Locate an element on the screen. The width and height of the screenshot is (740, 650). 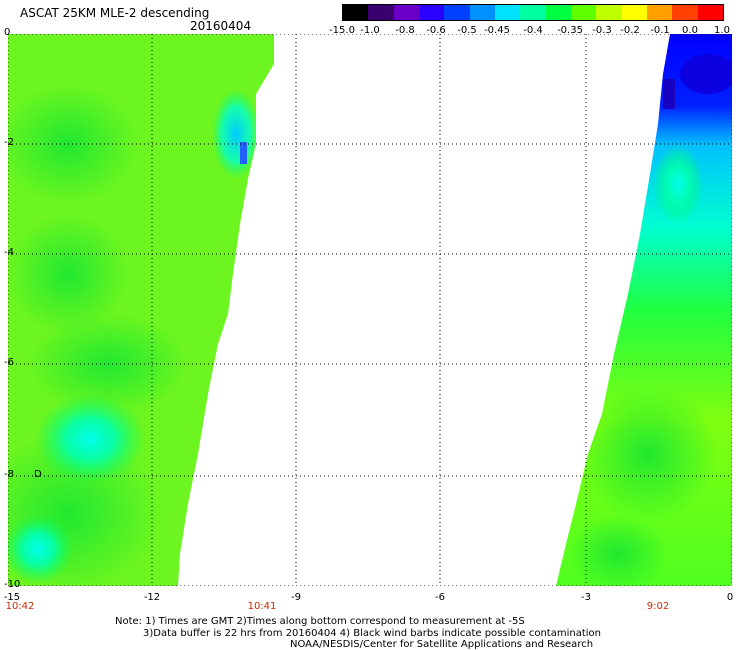
latitude-label: 0 is located at coordinates (7, 32).